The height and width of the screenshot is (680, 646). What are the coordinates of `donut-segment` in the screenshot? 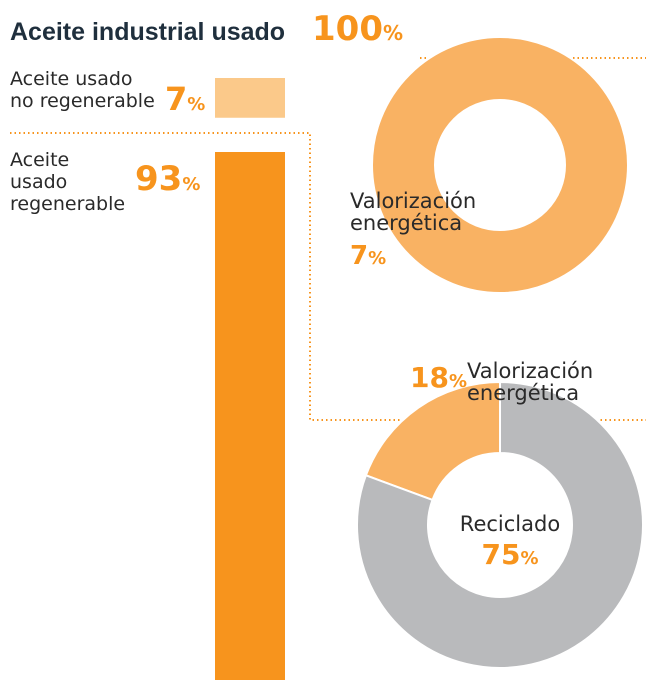 It's located at (432, 441).